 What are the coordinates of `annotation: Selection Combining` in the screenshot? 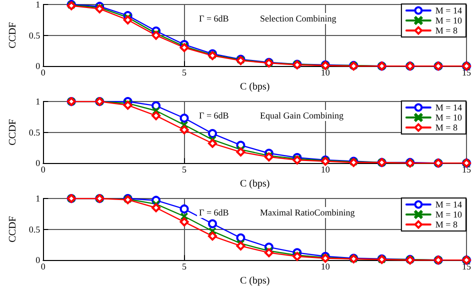 It's located at (298, 19).